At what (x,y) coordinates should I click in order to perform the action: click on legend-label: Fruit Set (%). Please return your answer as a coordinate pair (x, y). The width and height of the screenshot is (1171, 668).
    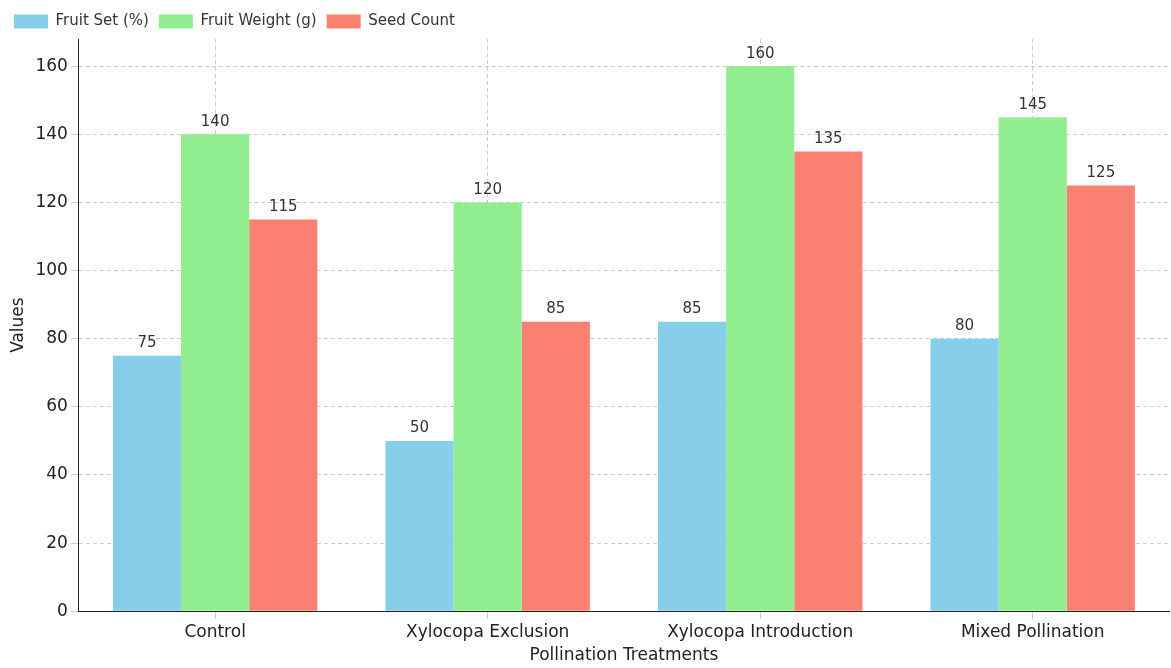
    Looking at the image, I should click on (102, 20).